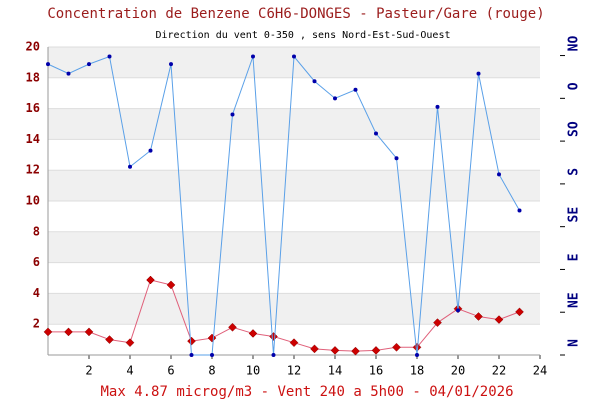 Image resolution: width=600 pixels, height=400 pixels. Describe the element at coordinates (417, 371) in the screenshot. I see `x-tick-label: 18` at that location.